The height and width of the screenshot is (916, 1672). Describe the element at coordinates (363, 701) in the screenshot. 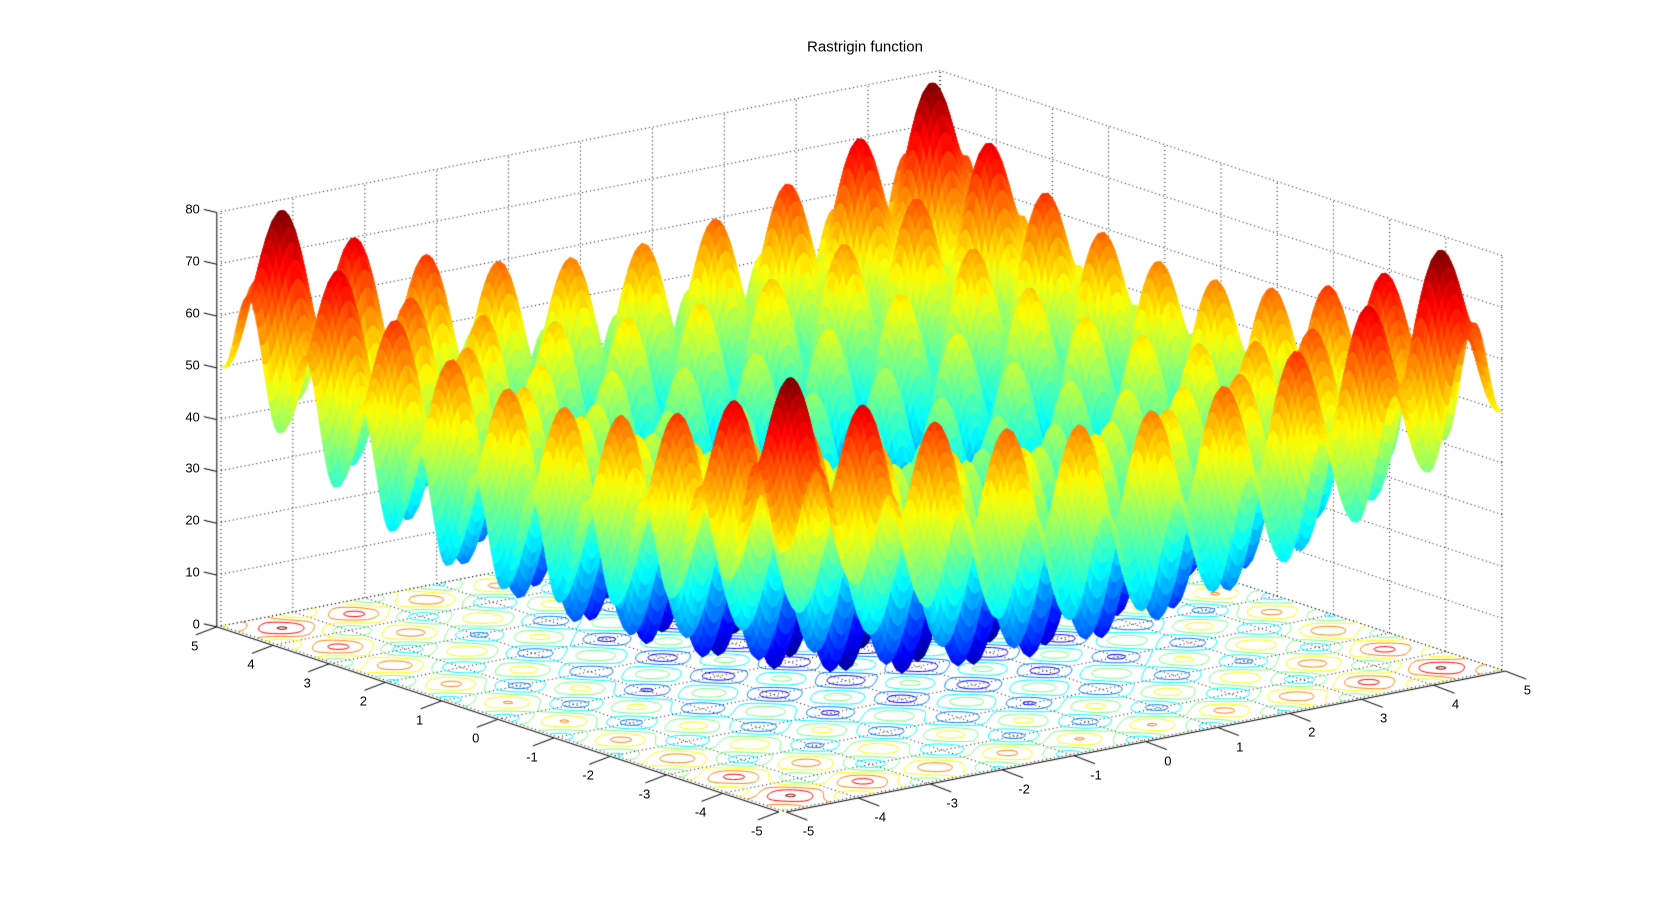

I see `y-axis-tick-label: 2` at that location.